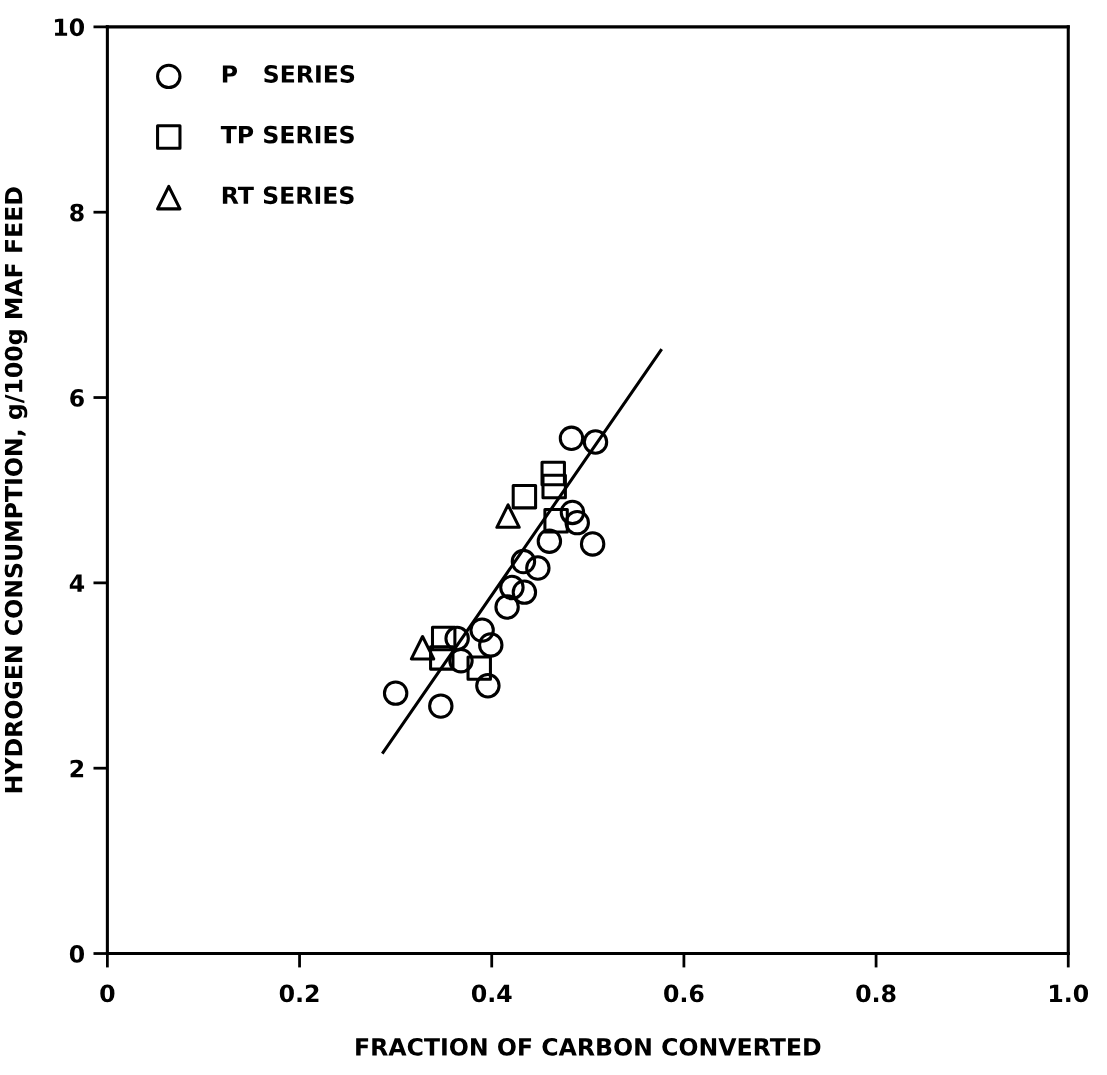 This screenshot has width=1107, height=1075. What do you see at coordinates (77, 953) in the screenshot?
I see `y-tick-label: 0` at bounding box center [77, 953].